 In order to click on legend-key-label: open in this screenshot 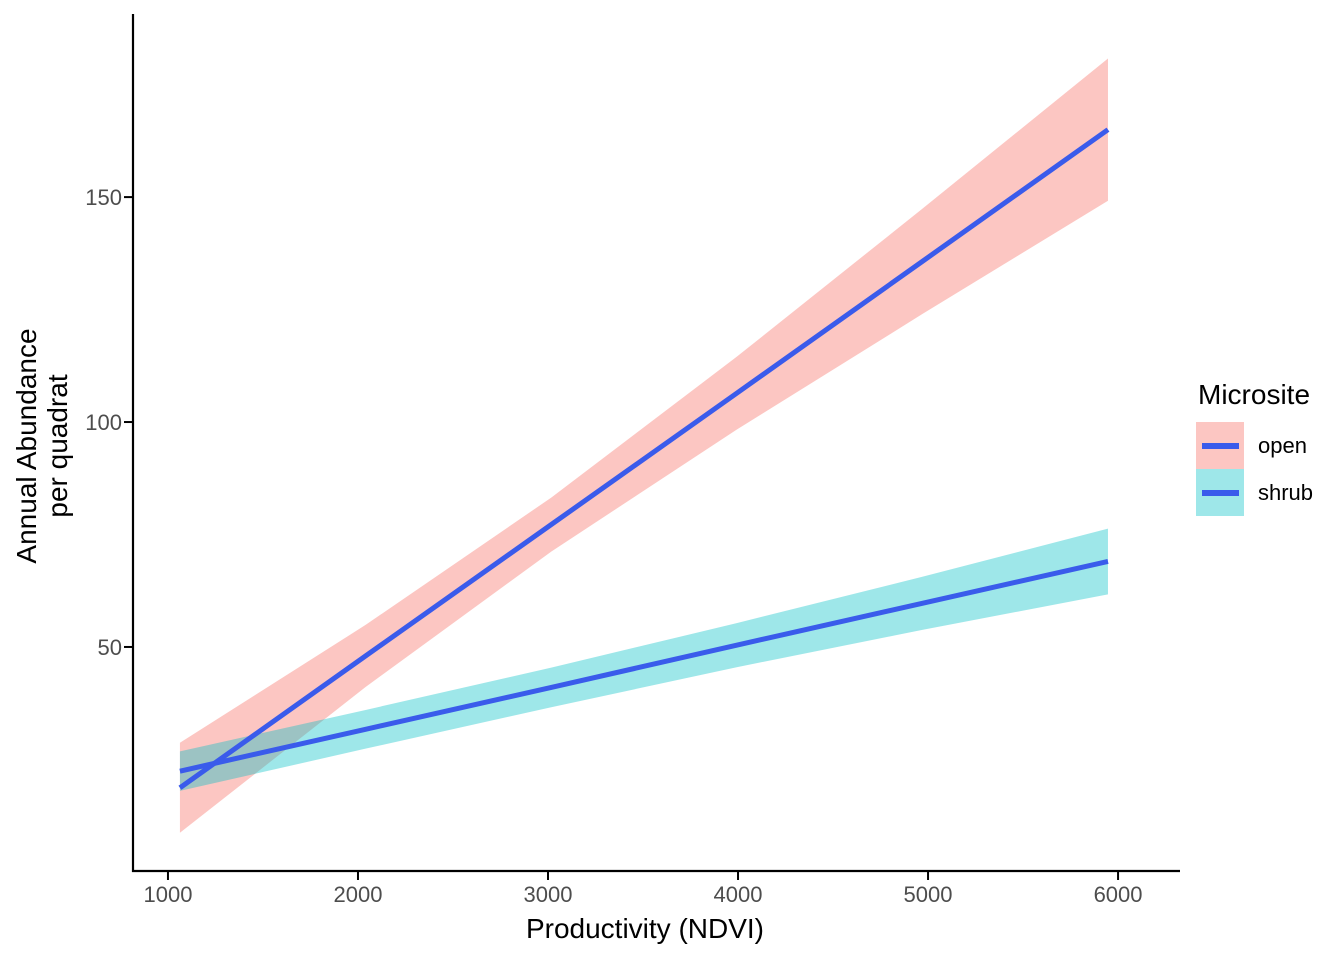, I will do `click(1282, 445)`.